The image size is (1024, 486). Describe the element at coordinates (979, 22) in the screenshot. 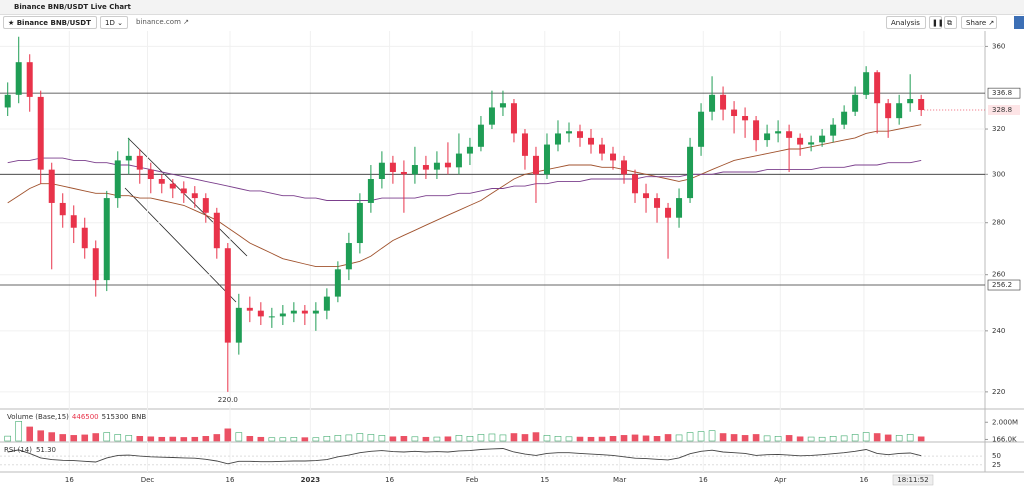

I see `share-button: Share ↗` at that location.